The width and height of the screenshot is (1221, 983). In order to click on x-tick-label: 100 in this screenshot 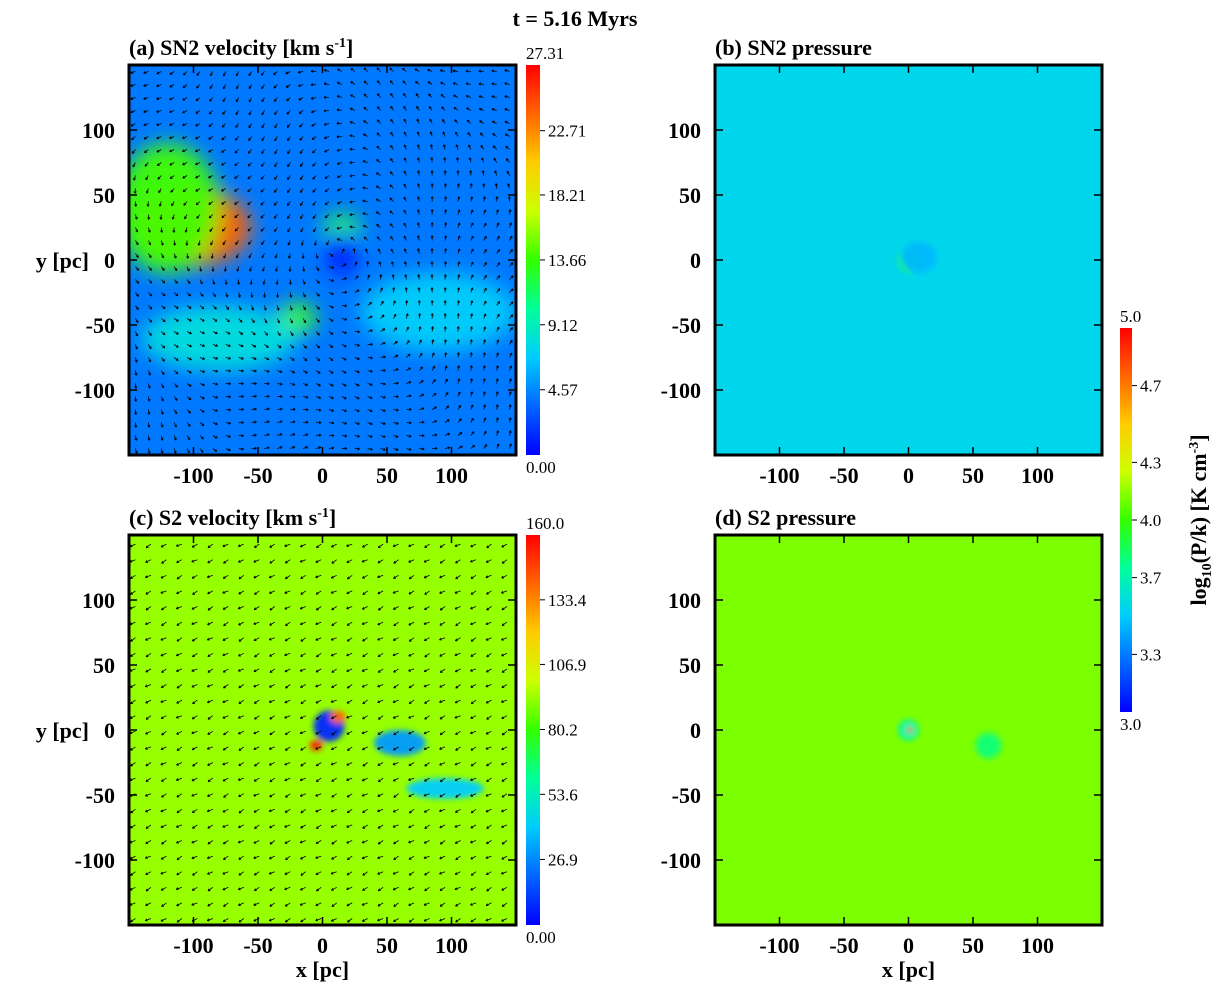, I will do `click(451, 475)`.